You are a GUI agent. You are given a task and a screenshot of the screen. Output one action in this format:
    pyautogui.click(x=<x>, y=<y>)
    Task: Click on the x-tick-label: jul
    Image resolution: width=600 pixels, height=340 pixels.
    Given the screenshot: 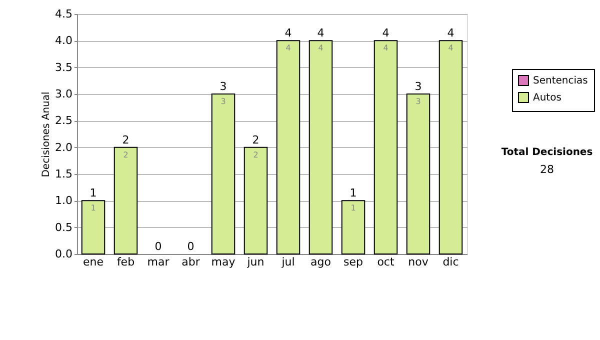 What is the action you would take?
    pyautogui.click(x=287, y=262)
    